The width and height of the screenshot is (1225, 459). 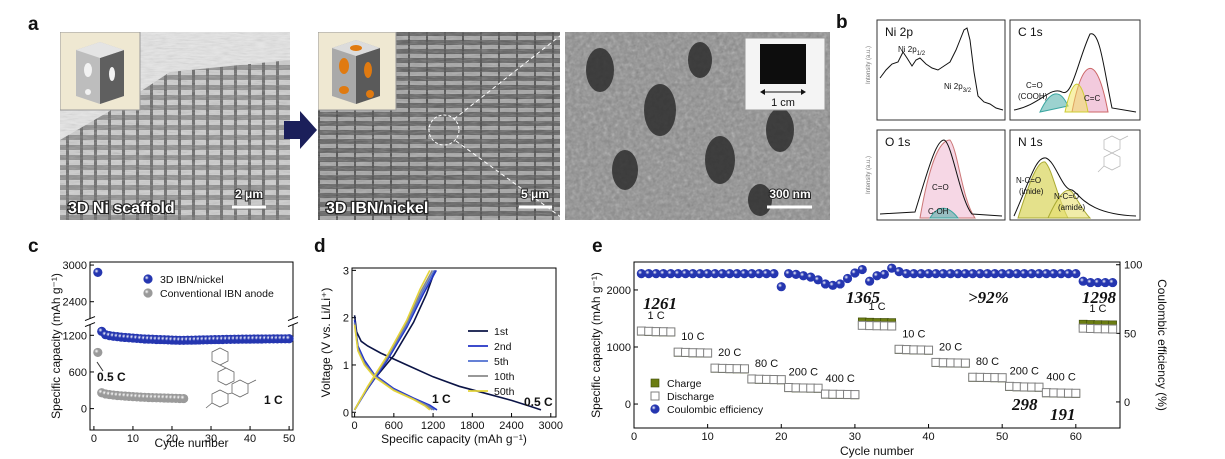 I want to click on x-tick-label: 1800, so click(x=472, y=426).